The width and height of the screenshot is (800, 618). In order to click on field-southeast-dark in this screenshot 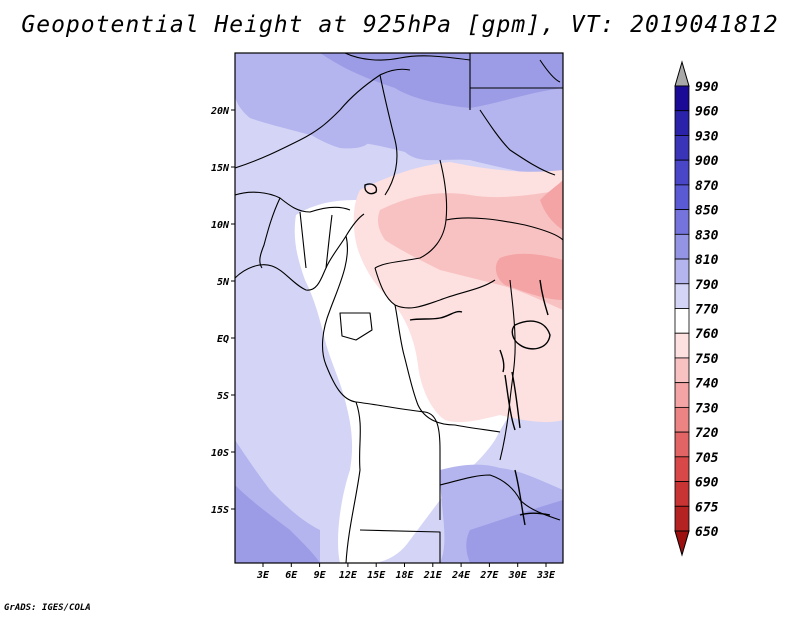, I will do `click(514, 531)`.